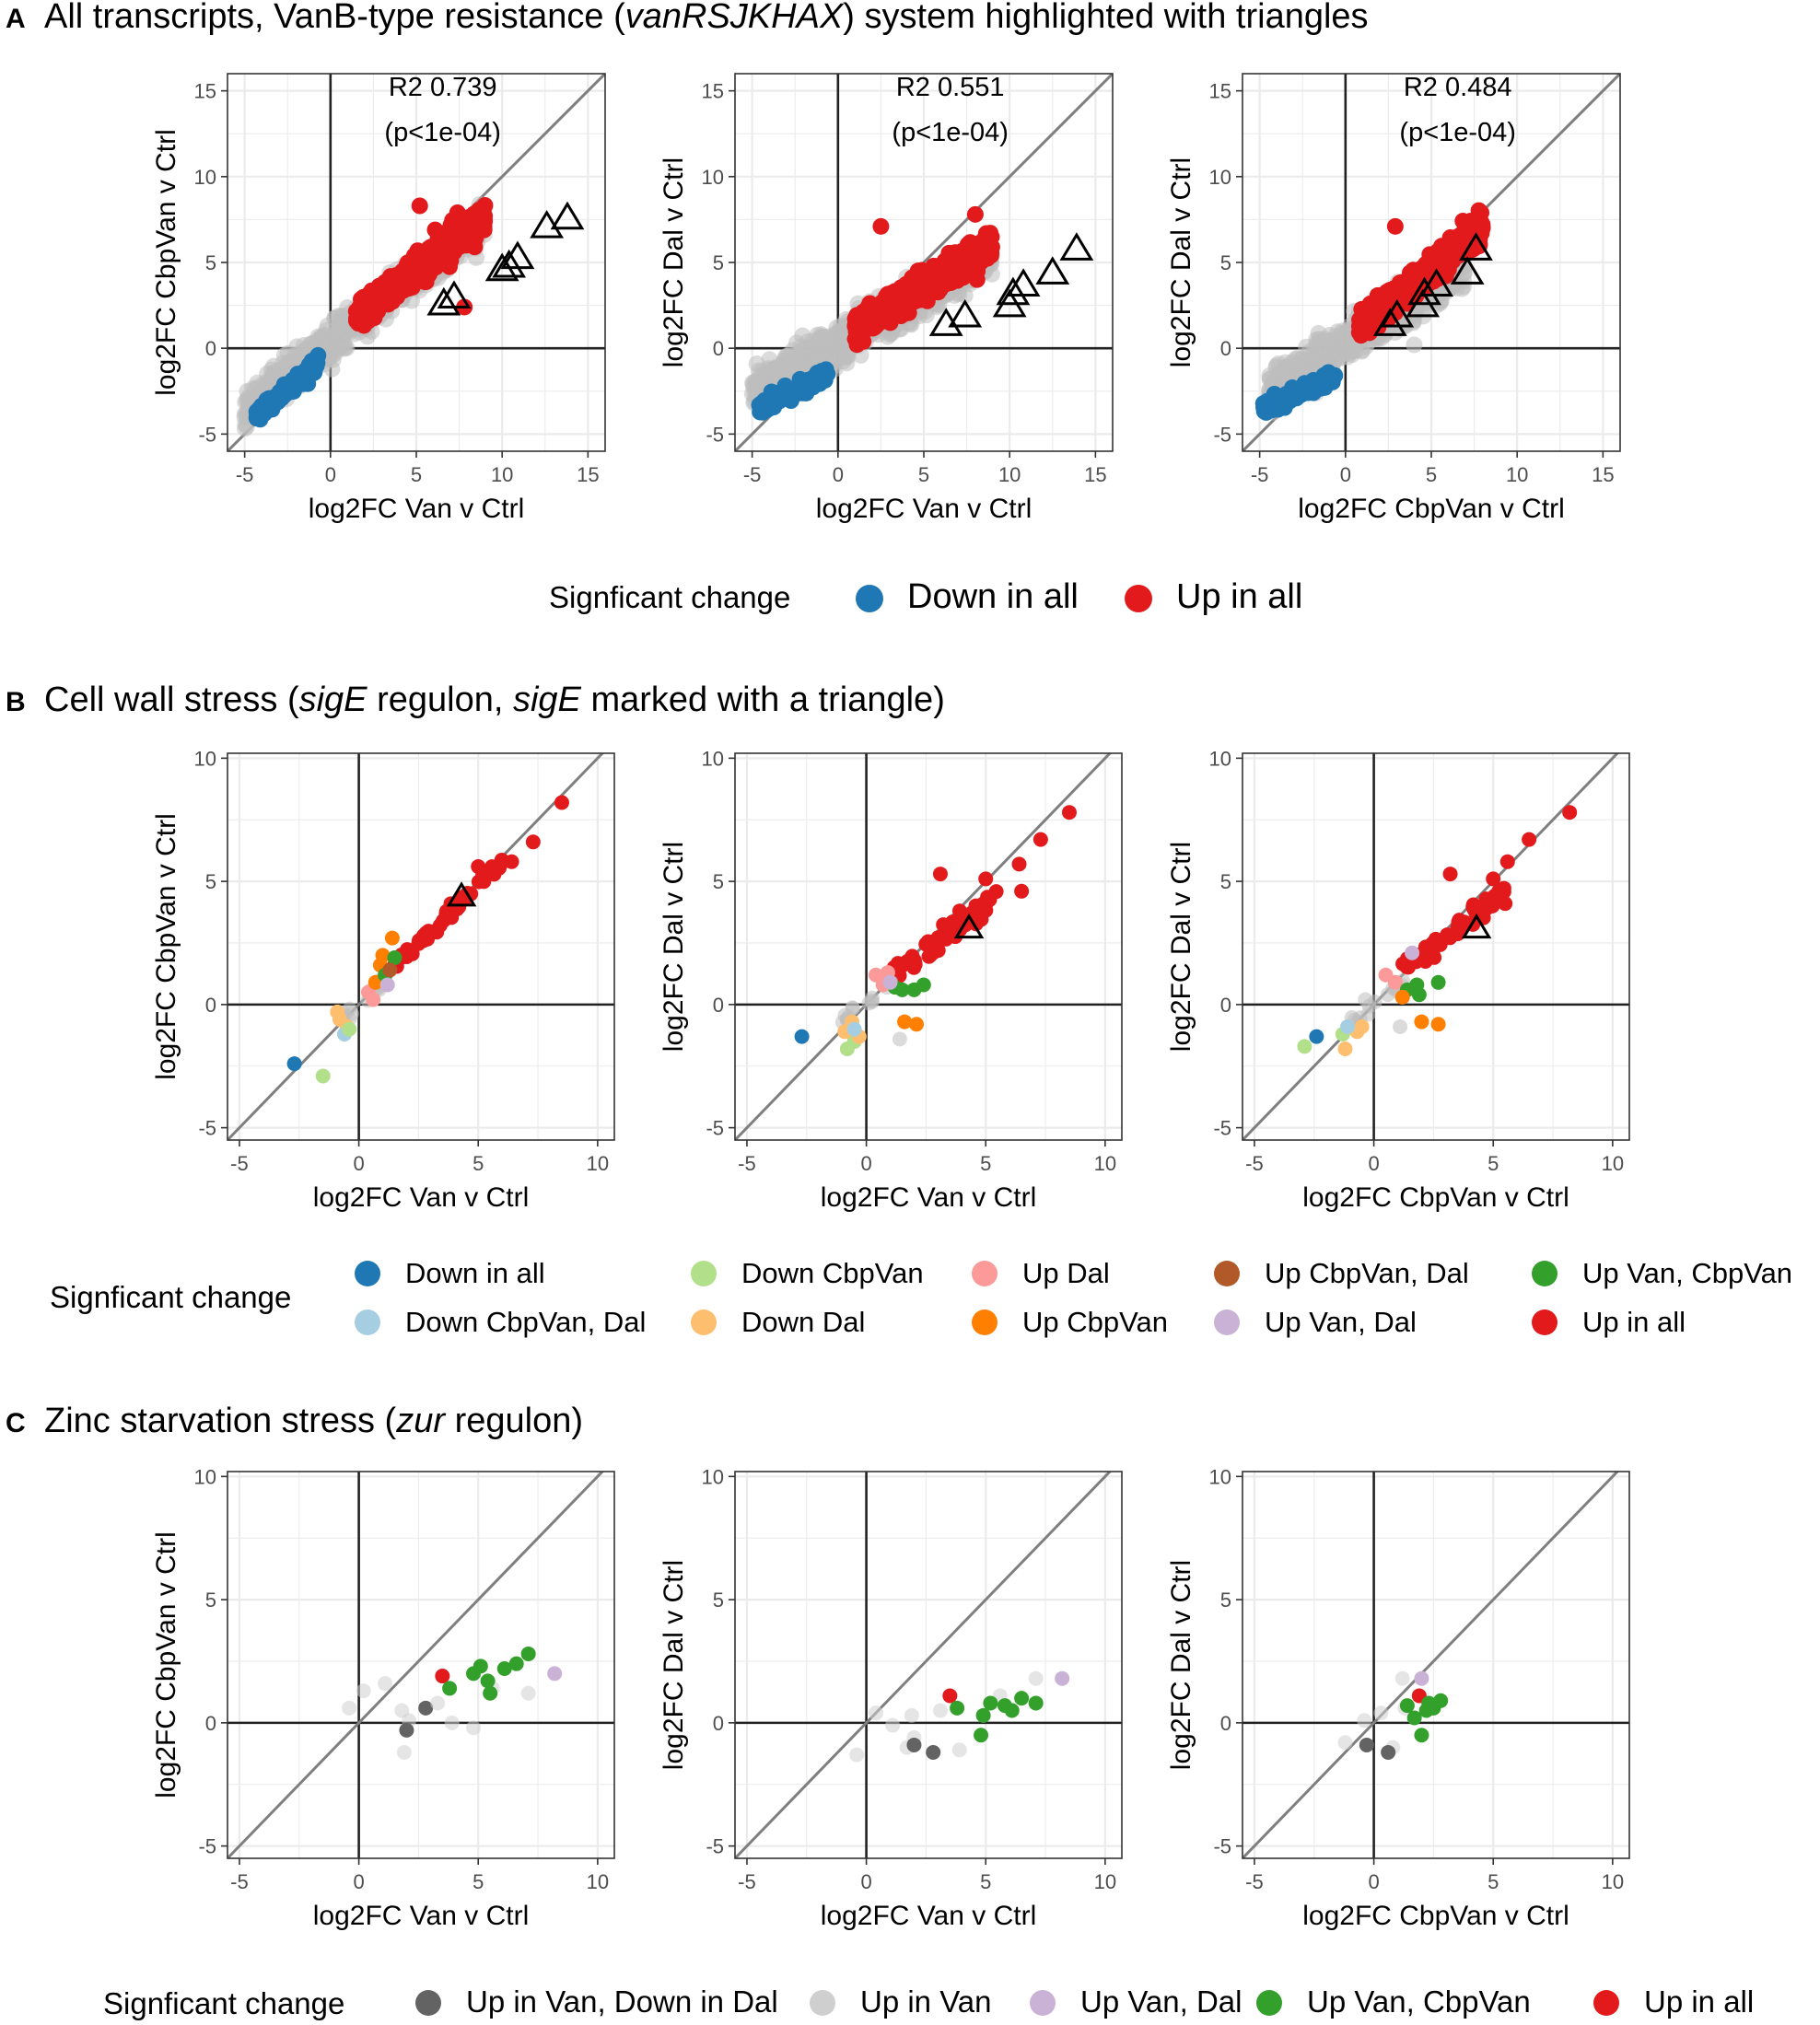 Image resolution: width=1820 pixels, height=2025 pixels. What do you see at coordinates (1066, 1273) in the screenshot?
I see `legend-label: Up Dal` at bounding box center [1066, 1273].